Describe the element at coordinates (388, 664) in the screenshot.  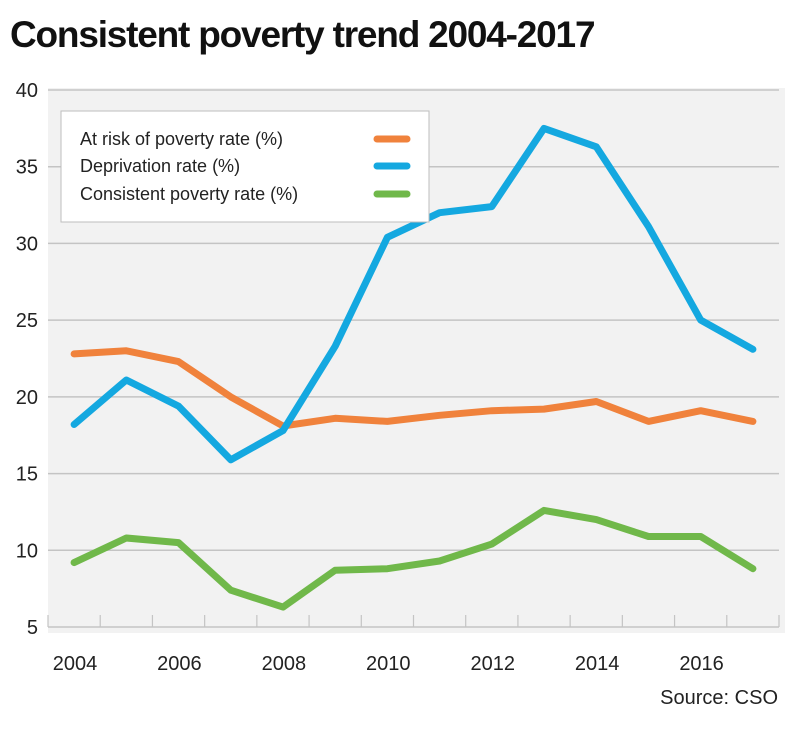
I see `x-tick-label: 2010` at that location.